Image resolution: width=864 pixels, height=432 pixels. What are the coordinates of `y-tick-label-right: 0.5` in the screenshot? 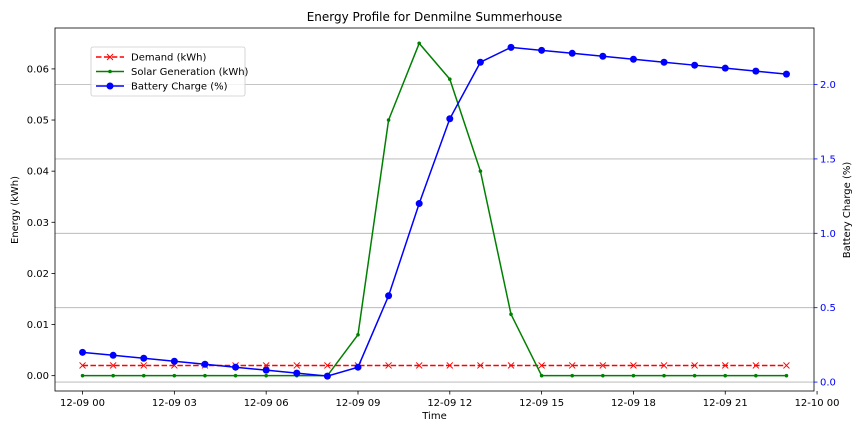 It's located at (828, 308).